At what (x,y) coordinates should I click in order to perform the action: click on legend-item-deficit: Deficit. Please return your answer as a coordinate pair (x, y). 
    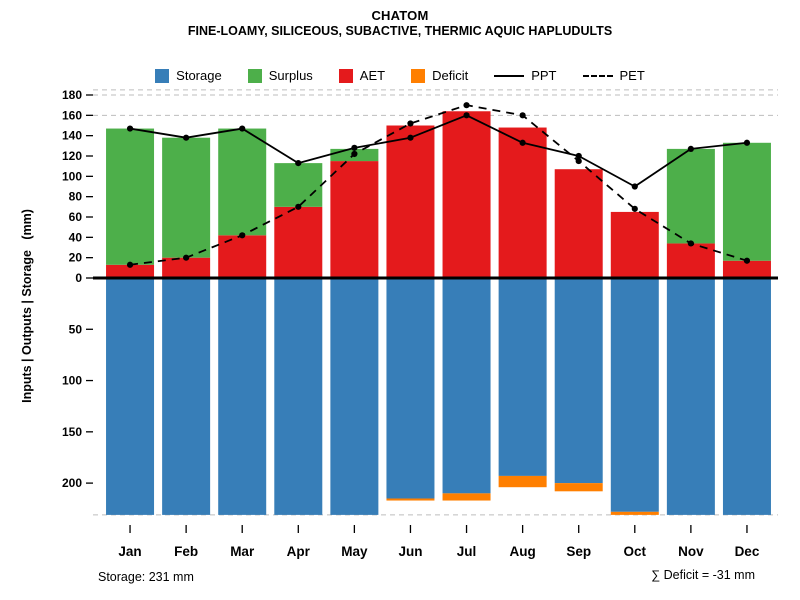
    Looking at the image, I should click on (439, 75).